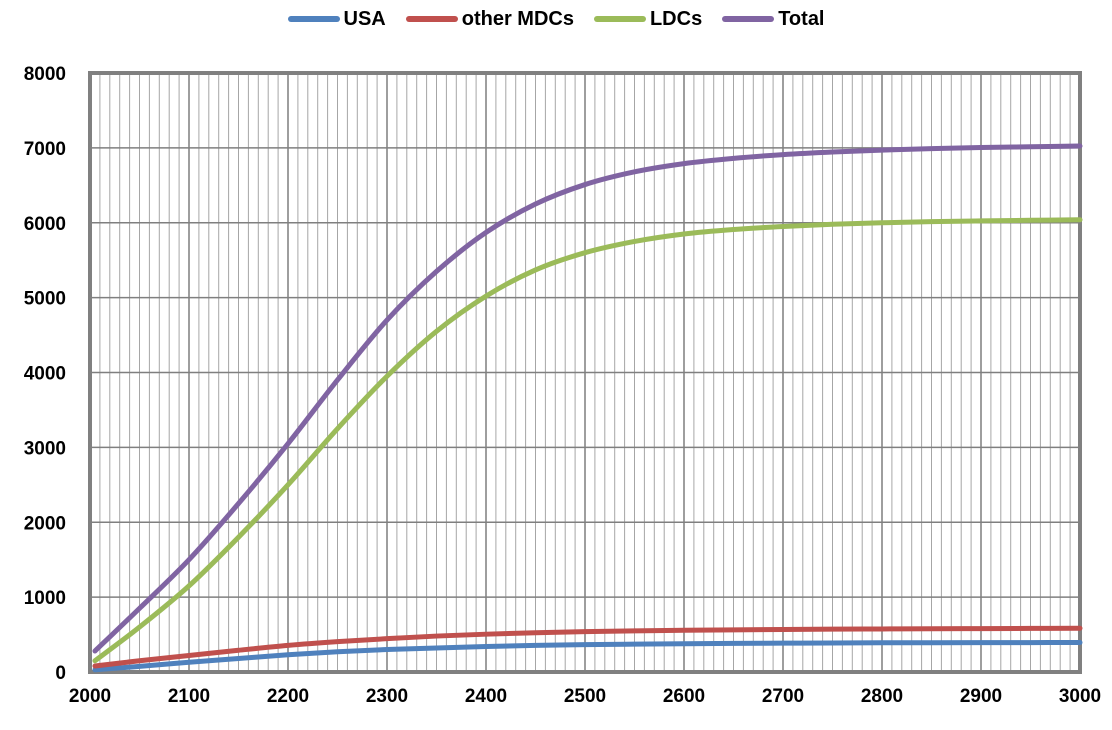 The width and height of the screenshot is (1112, 730). What do you see at coordinates (45, 523) in the screenshot?
I see `y-tick-label: 2000` at bounding box center [45, 523].